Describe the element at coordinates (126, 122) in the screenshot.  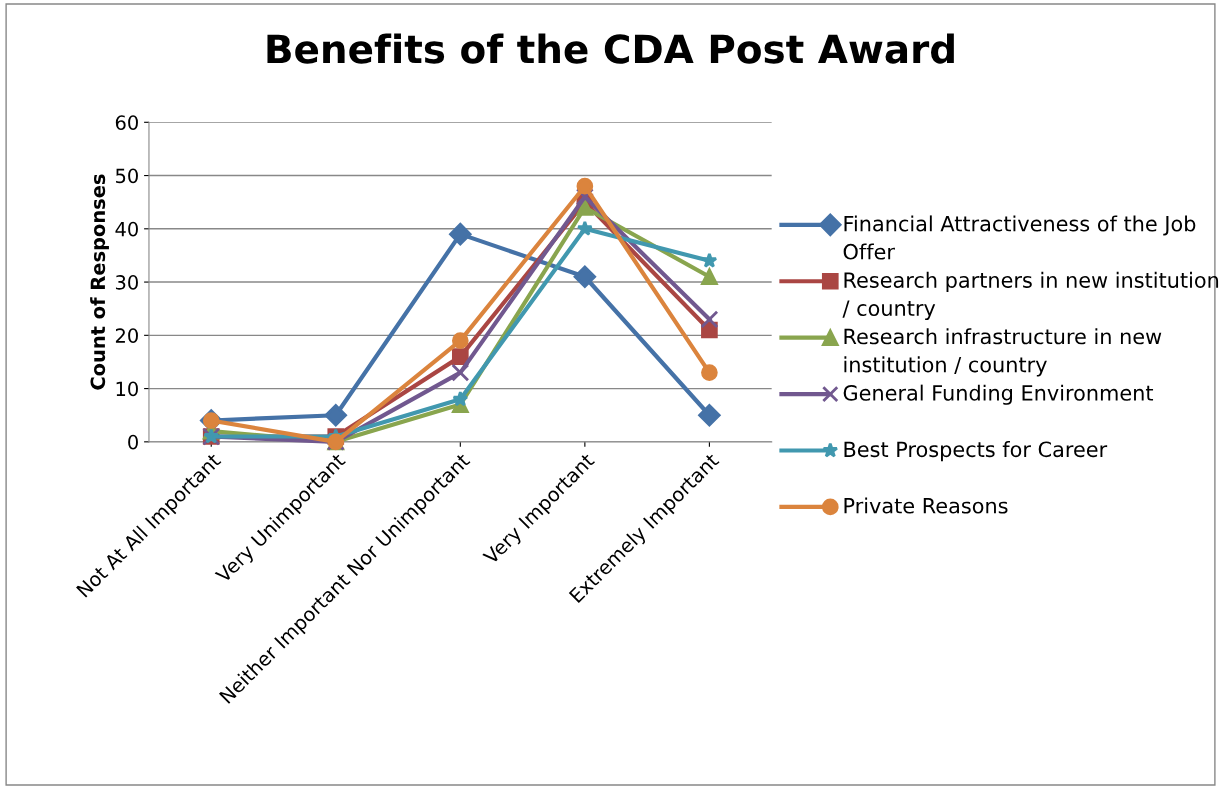
I see `y-tick-label: 60` at that location.